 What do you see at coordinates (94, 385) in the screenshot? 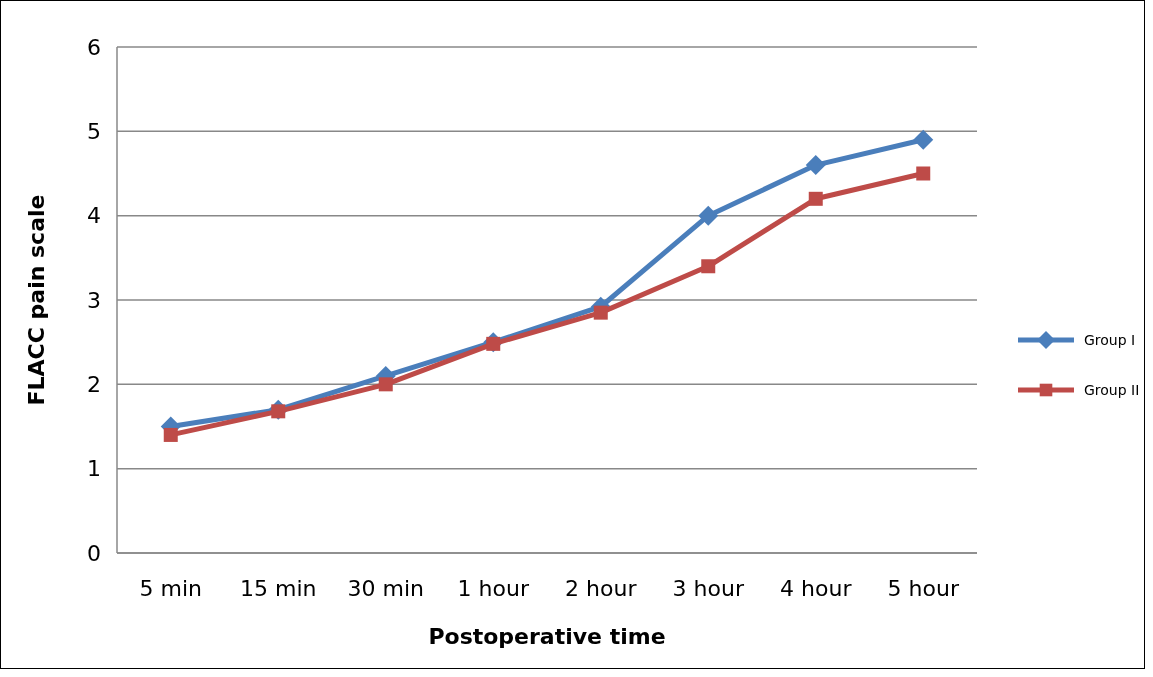
I see `y-tick-label: 2` at bounding box center [94, 385].